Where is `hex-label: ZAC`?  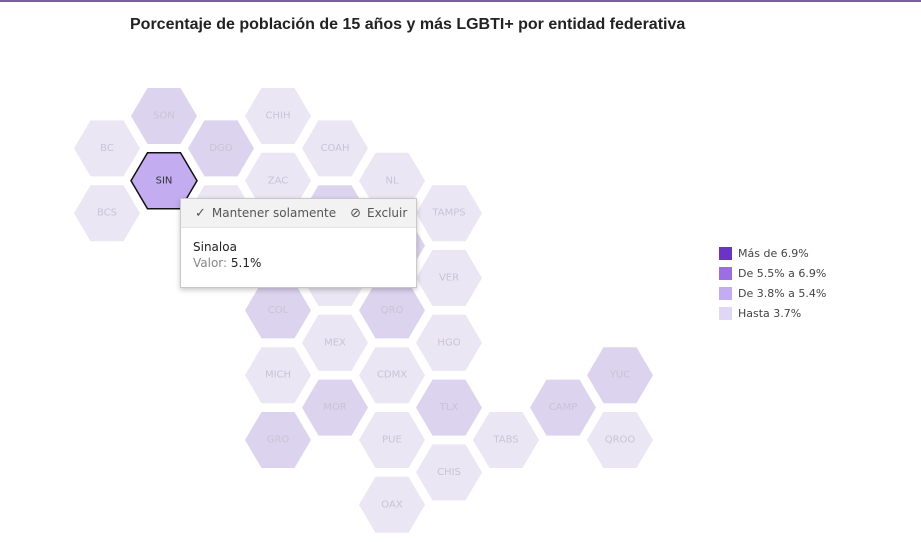 hex-label: ZAC is located at coordinates (278, 180).